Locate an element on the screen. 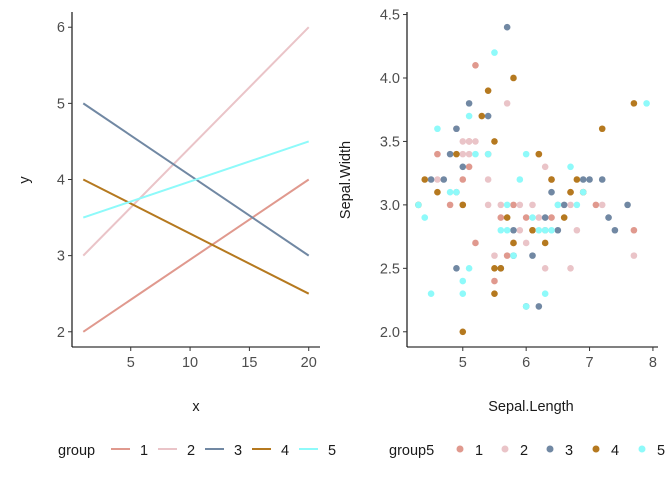  y-tick-label: 3 is located at coordinates (61, 257).